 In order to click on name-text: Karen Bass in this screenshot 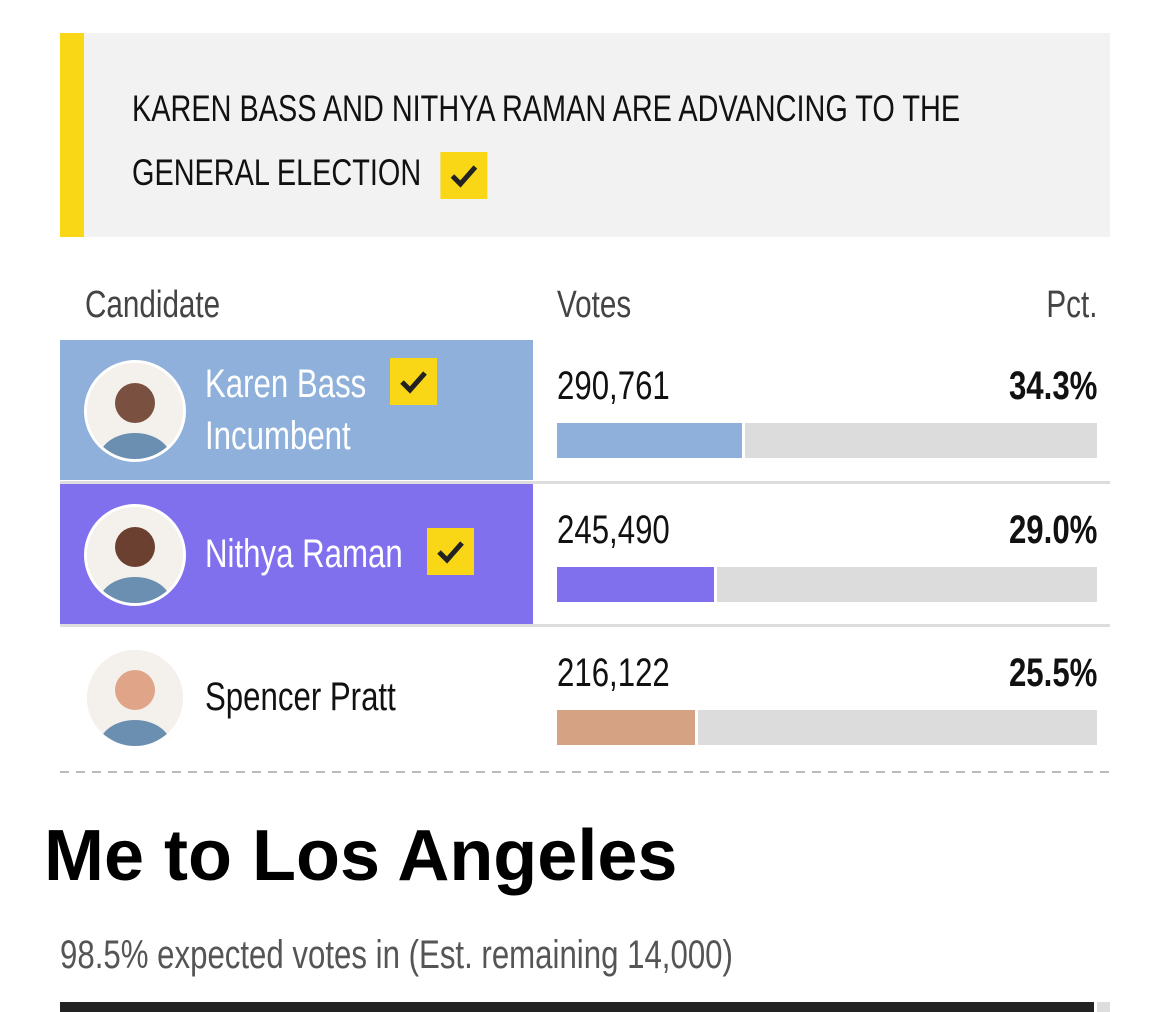, I will do `click(286, 384)`.